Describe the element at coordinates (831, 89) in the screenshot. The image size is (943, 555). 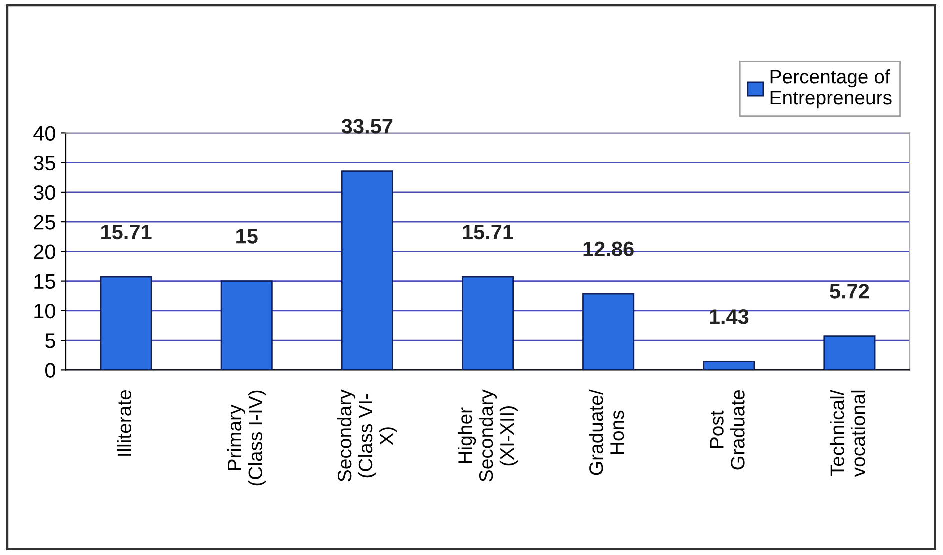
I see `legend-label: Percentage of Entrepreneurs` at that location.